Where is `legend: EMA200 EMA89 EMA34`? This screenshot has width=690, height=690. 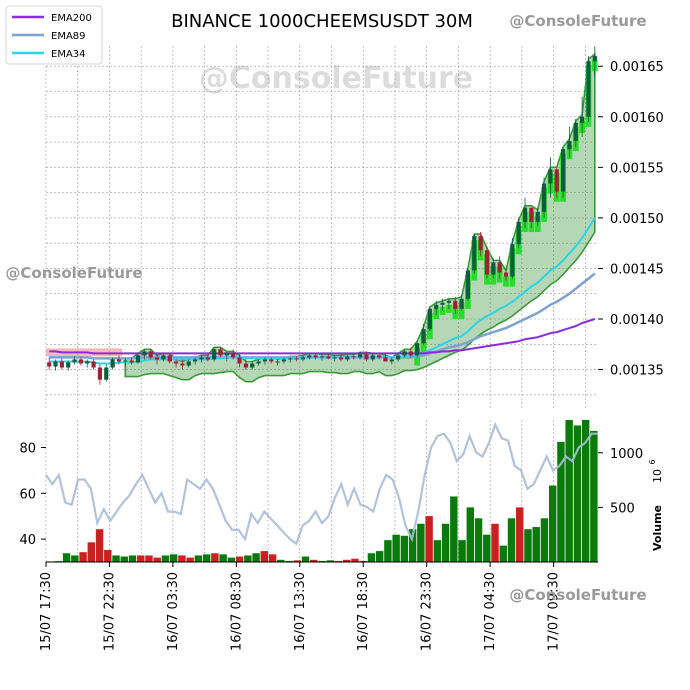
legend: EMA200 EMA89 EMA34 is located at coordinates (54, 35).